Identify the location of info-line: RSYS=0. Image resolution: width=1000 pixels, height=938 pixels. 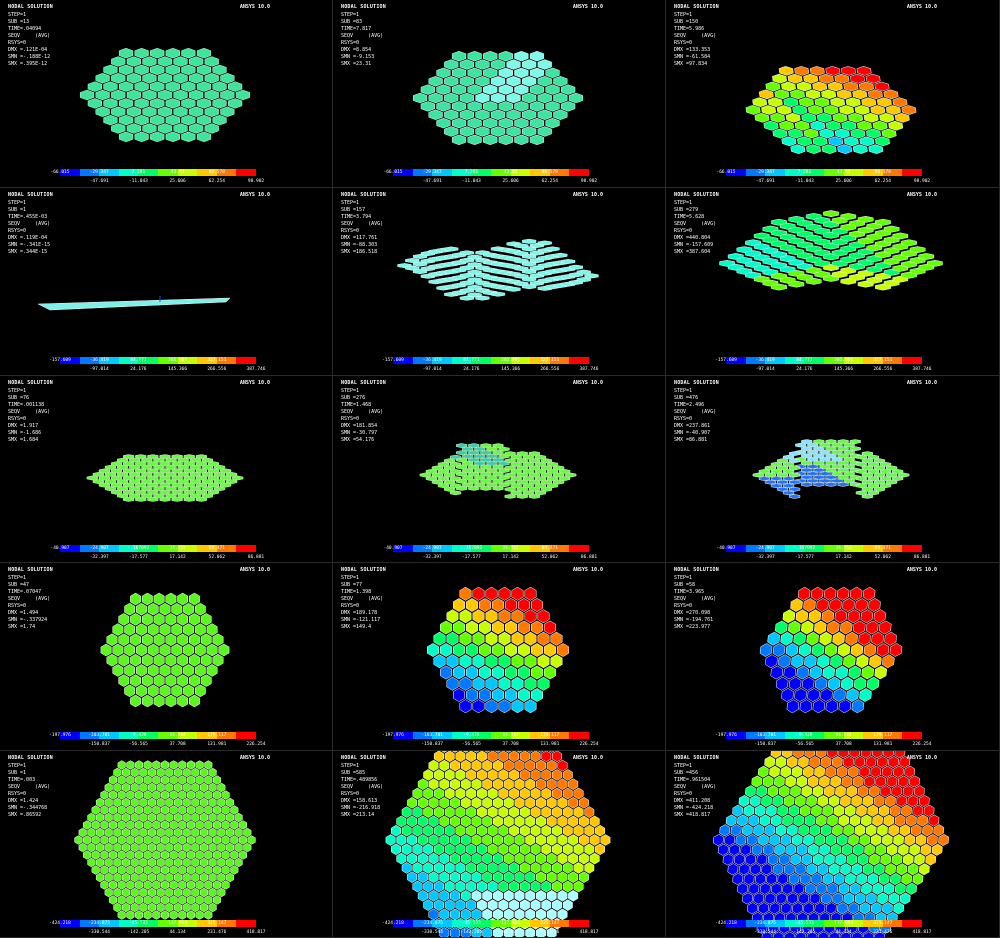
(683, 606).